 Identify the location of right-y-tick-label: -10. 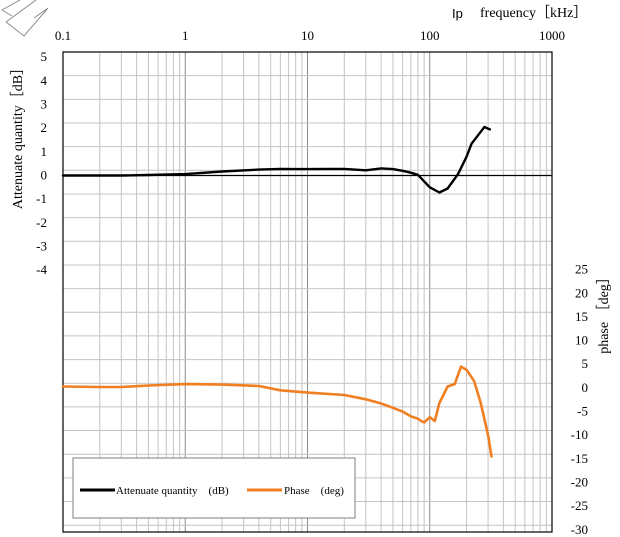
(579, 434).